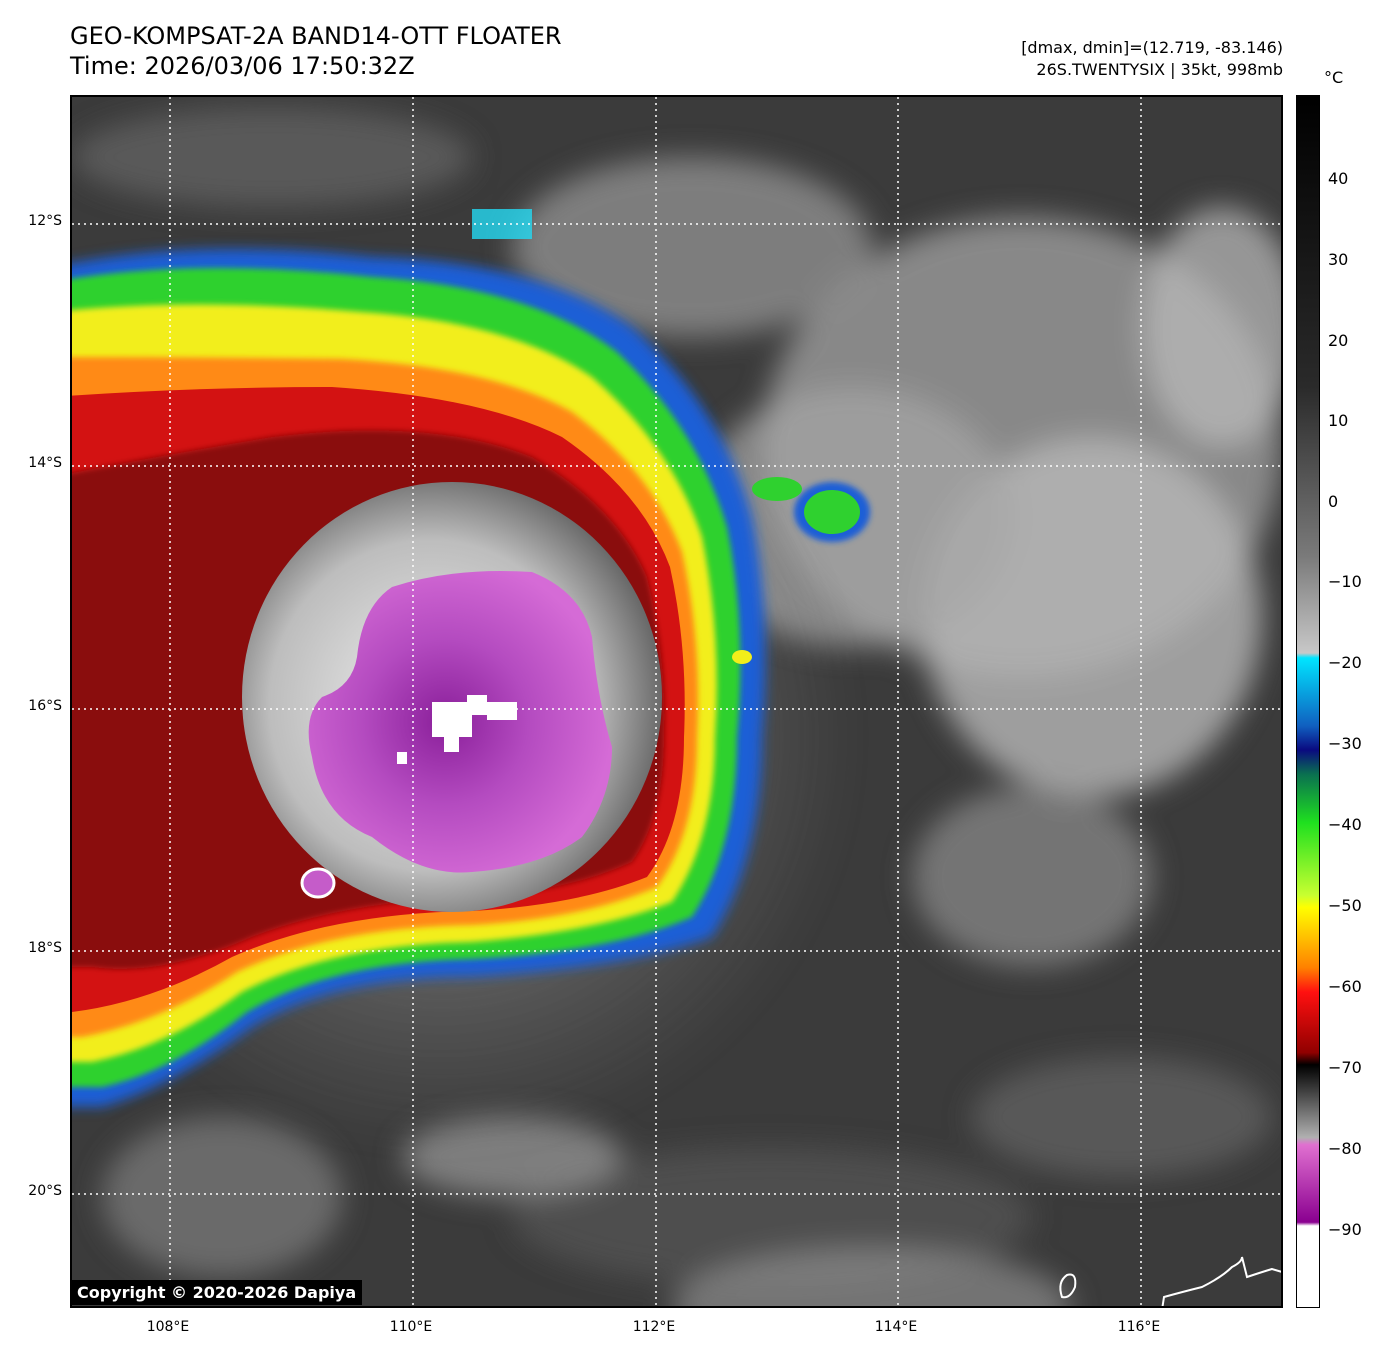  Describe the element at coordinates (1345, 662) in the screenshot. I see `colorbar-tick-minus20: −20` at that location.